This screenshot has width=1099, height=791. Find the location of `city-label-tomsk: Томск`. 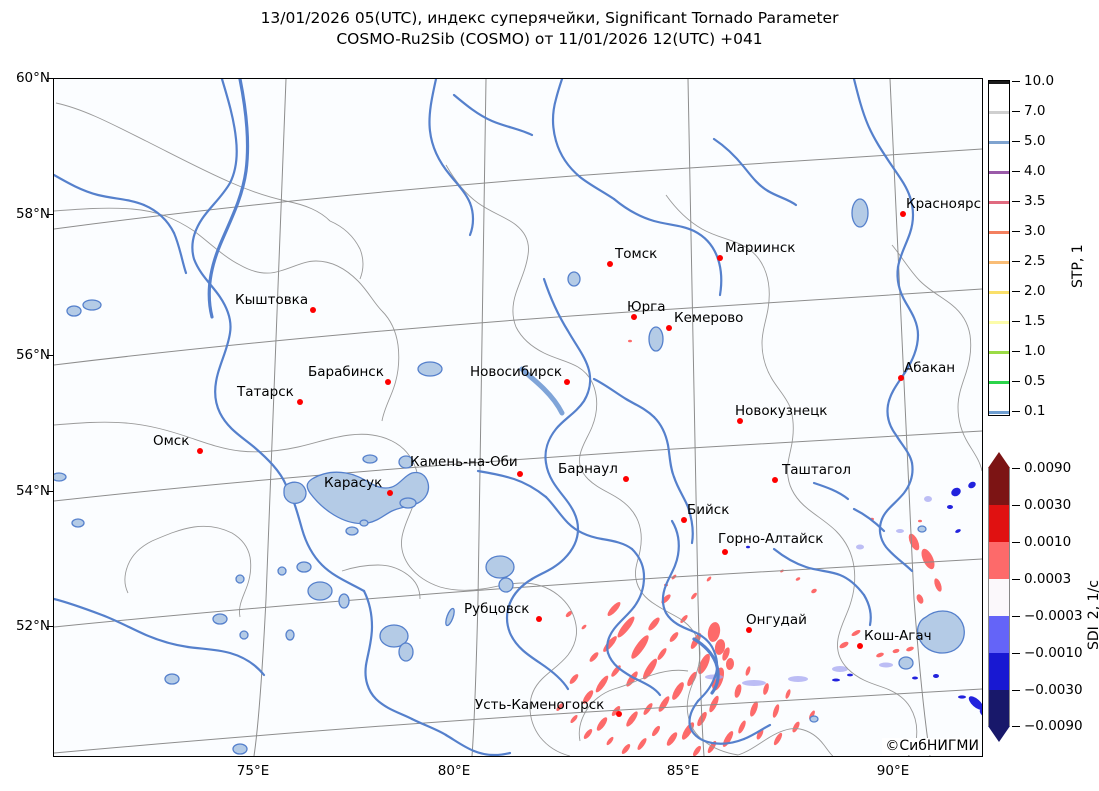

city-label-tomsk: Томск is located at coordinates (636, 254).